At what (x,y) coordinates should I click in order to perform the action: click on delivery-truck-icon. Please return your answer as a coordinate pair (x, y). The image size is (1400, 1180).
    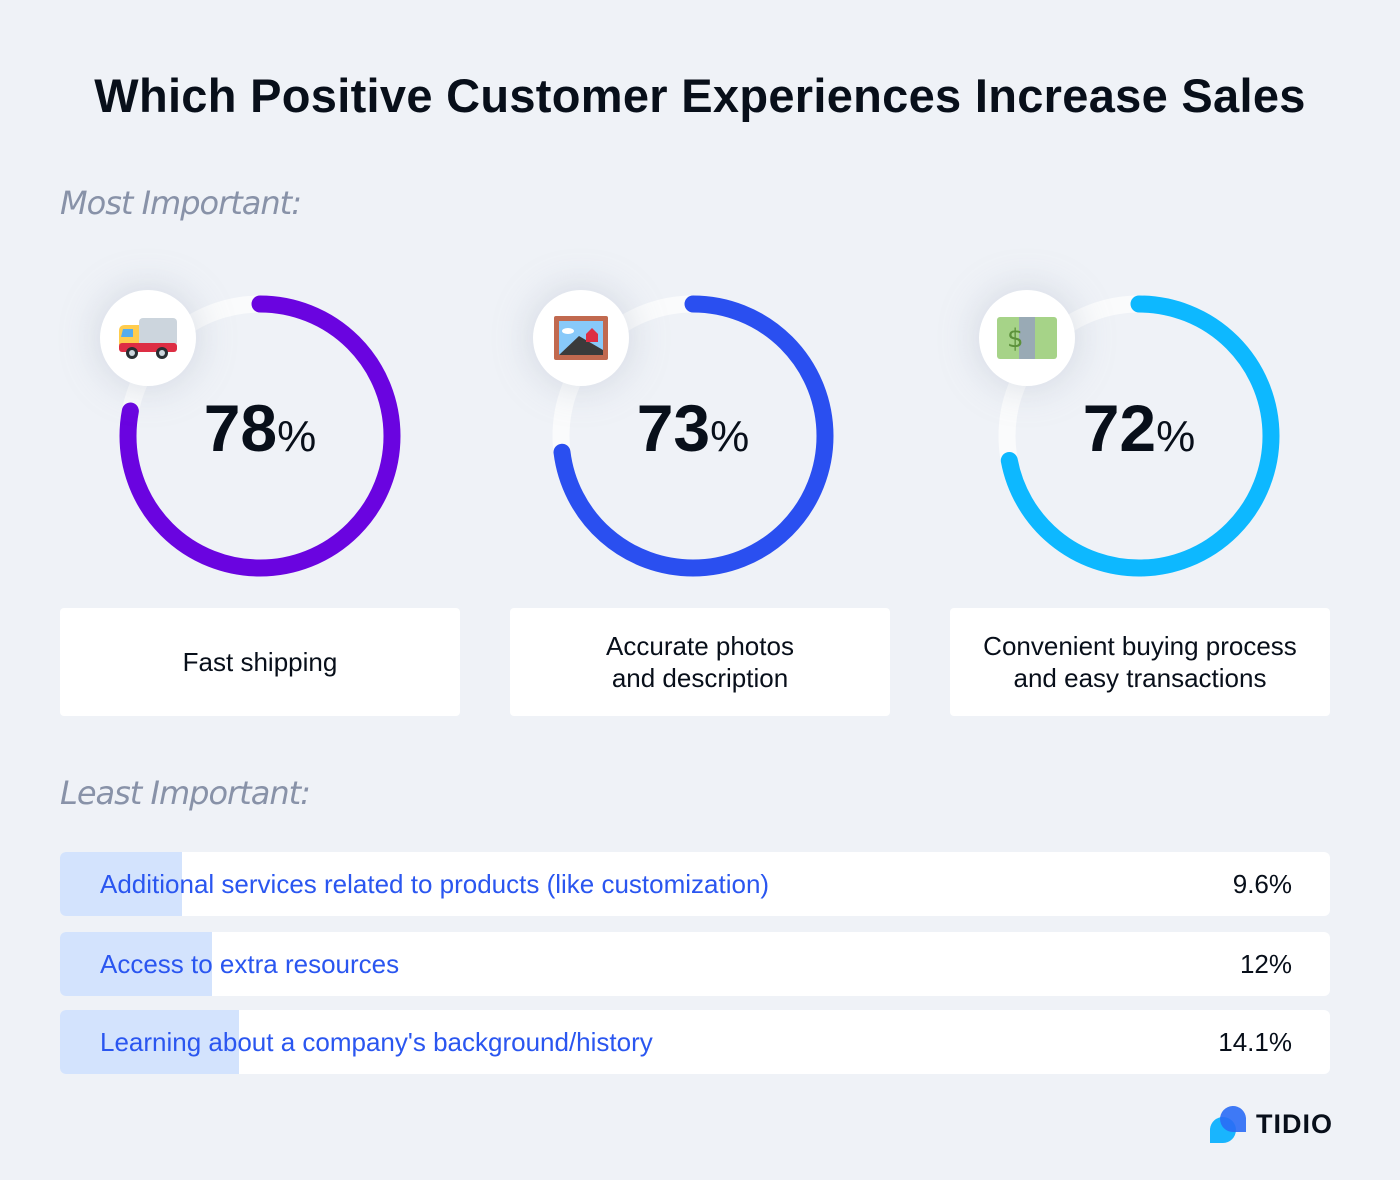
    Looking at the image, I should click on (148, 338).